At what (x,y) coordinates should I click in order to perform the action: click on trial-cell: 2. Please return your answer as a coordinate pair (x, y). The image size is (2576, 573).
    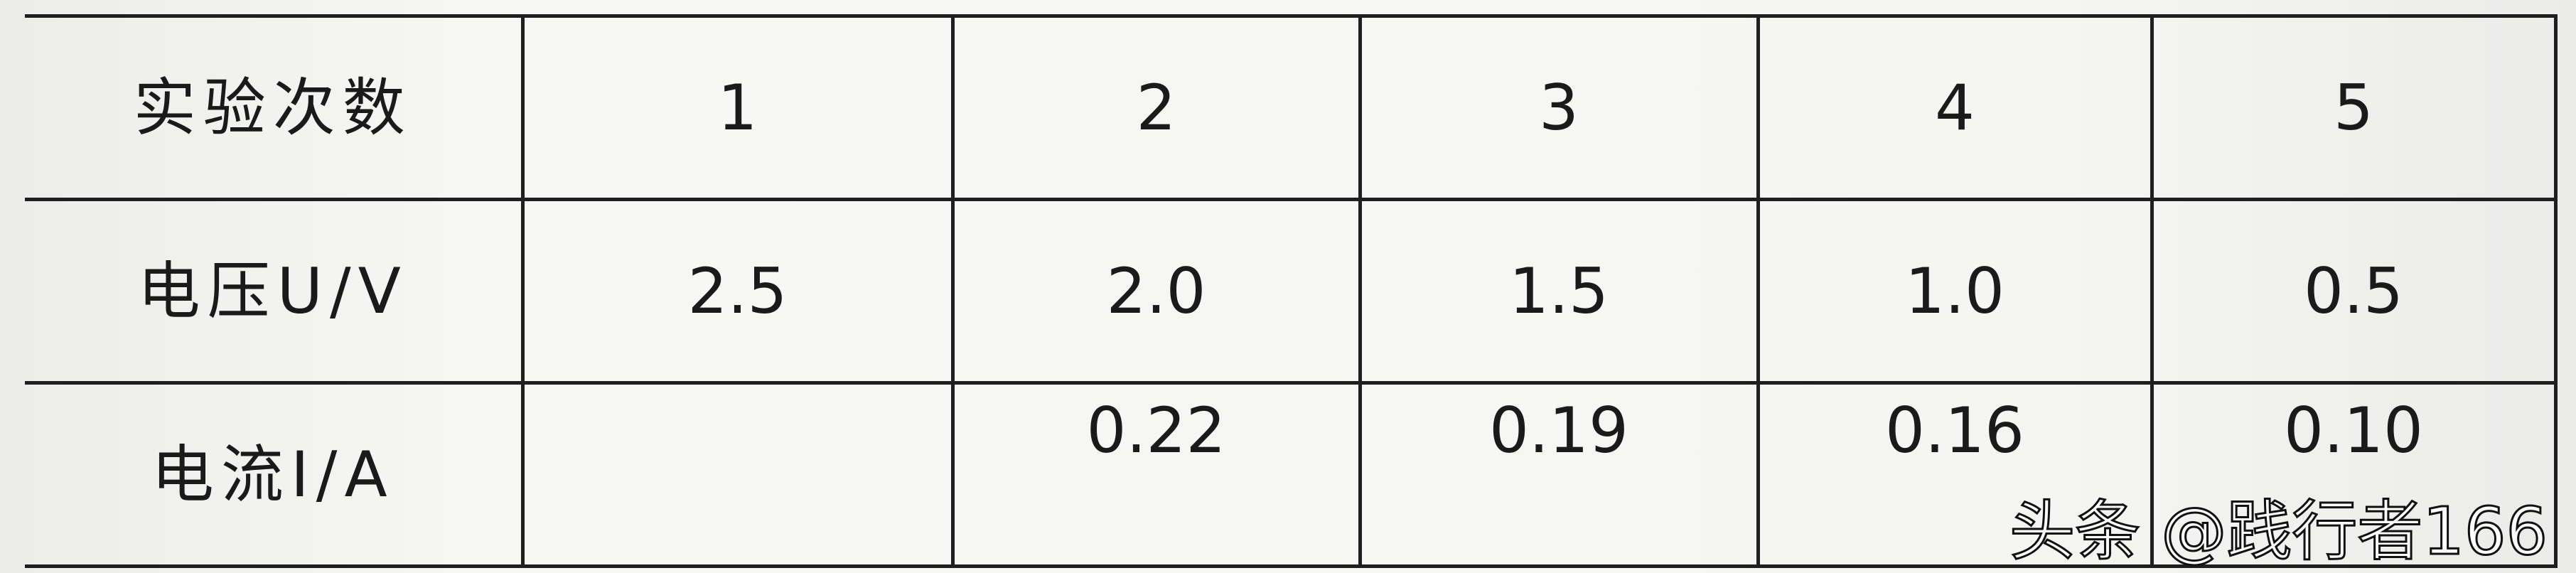
    Looking at the image, I should click on (1156, 107).